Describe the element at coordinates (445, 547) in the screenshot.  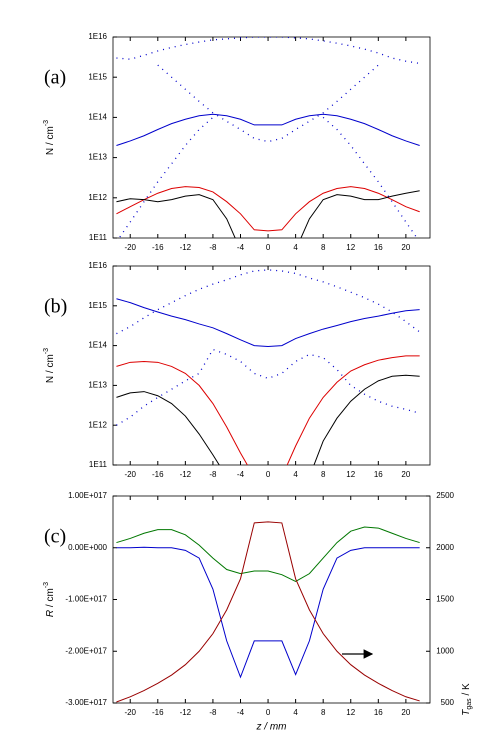
I see `y2-tick-label: 2000` at that location.